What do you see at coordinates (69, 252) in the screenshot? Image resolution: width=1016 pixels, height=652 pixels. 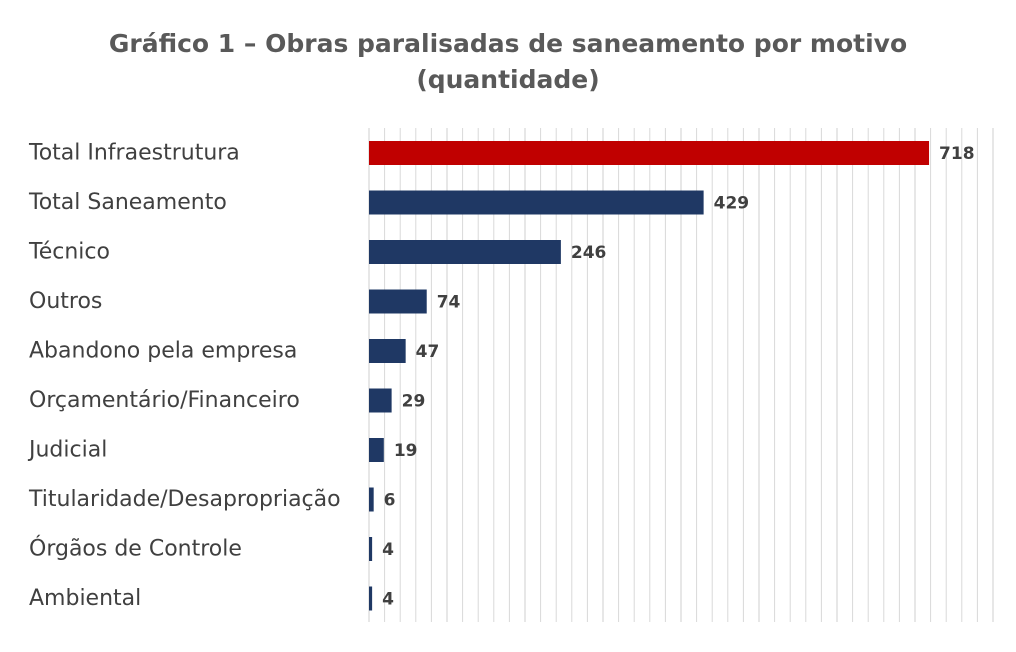 I see `category-label: Técnico` at bounding box center [69, 252].